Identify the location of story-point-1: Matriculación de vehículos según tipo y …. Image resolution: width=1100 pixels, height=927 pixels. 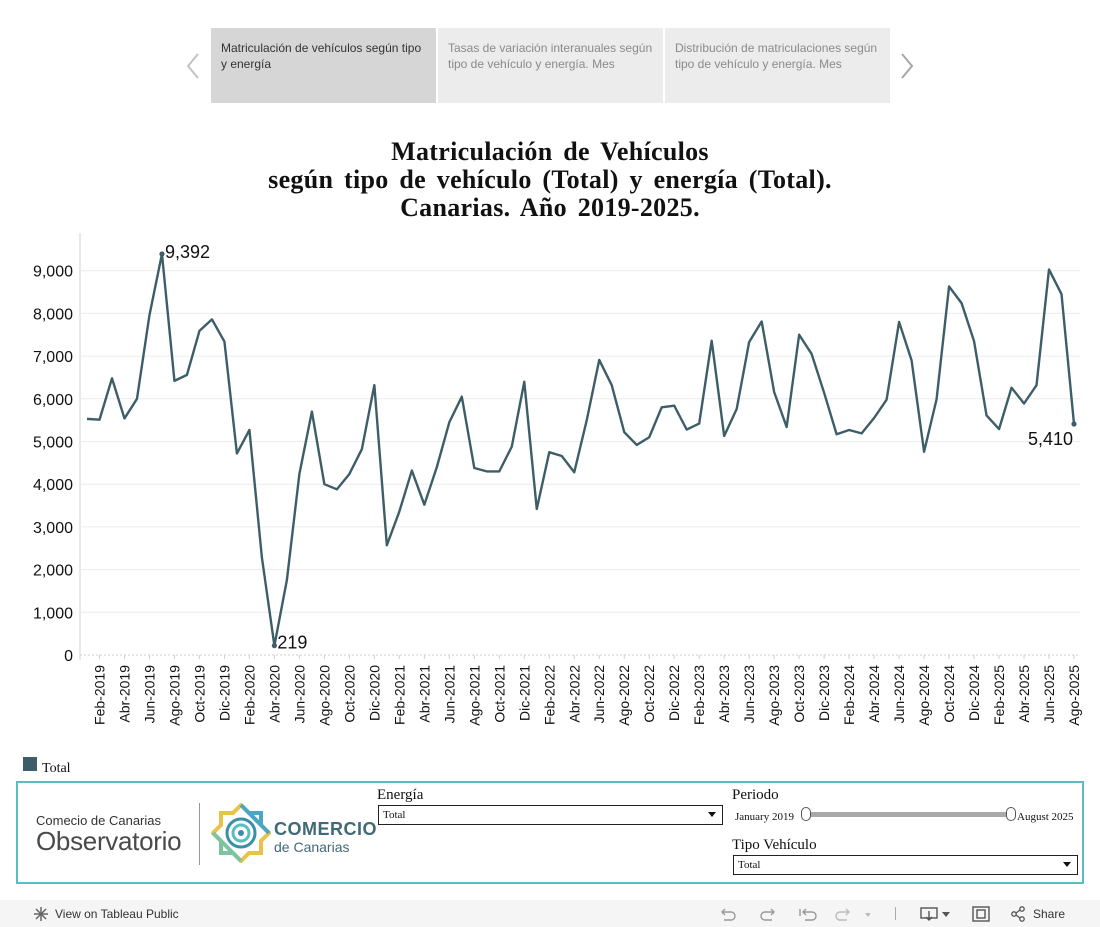
(323, 65).